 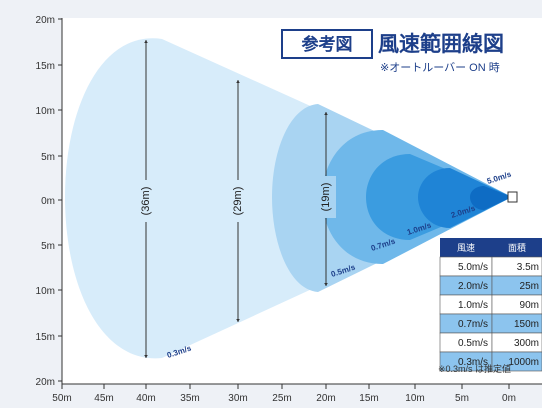 I want to click on diagram-subtitle: ※オートルーバー ON 時, so click(x=440, y=67).